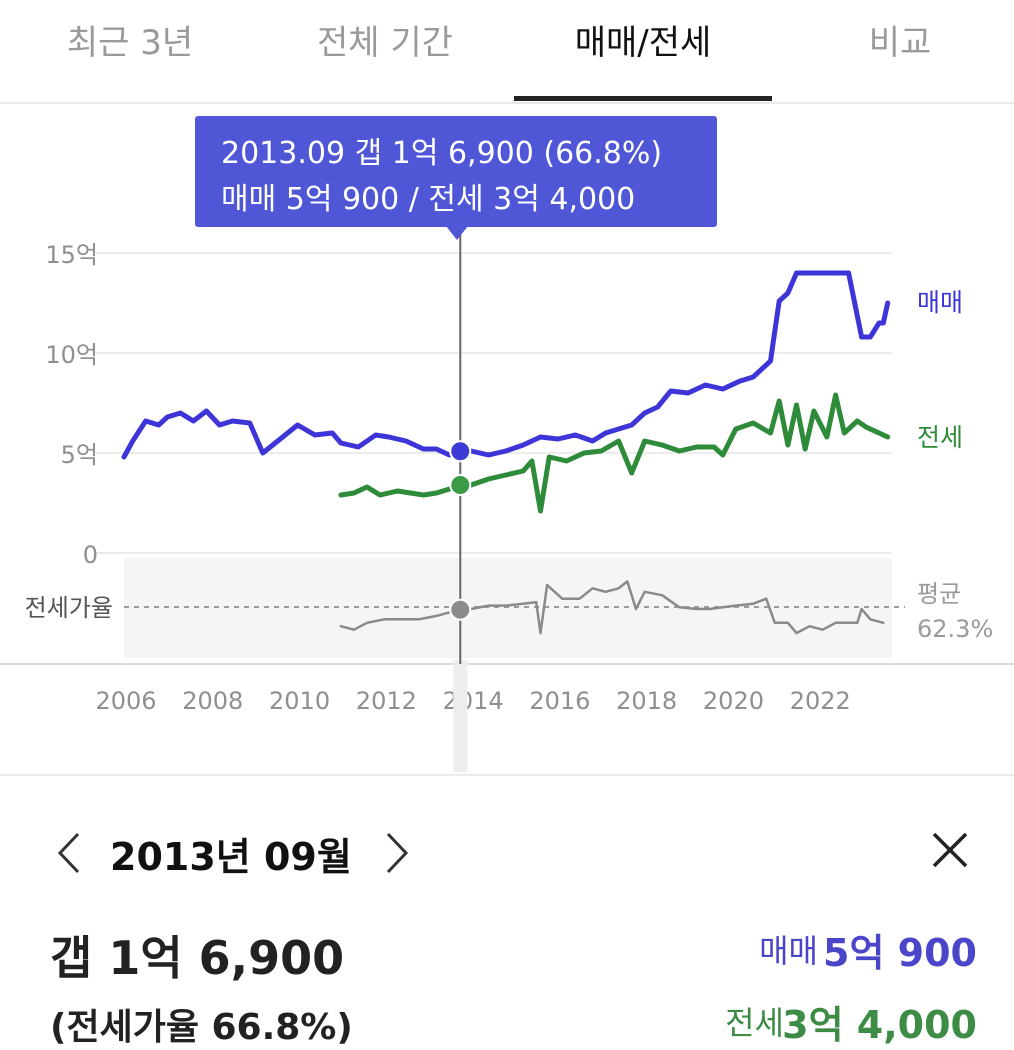 This screenshot has height=1050, width=1014. I want to click on sale-series-label: 매매, so click(940, 302).